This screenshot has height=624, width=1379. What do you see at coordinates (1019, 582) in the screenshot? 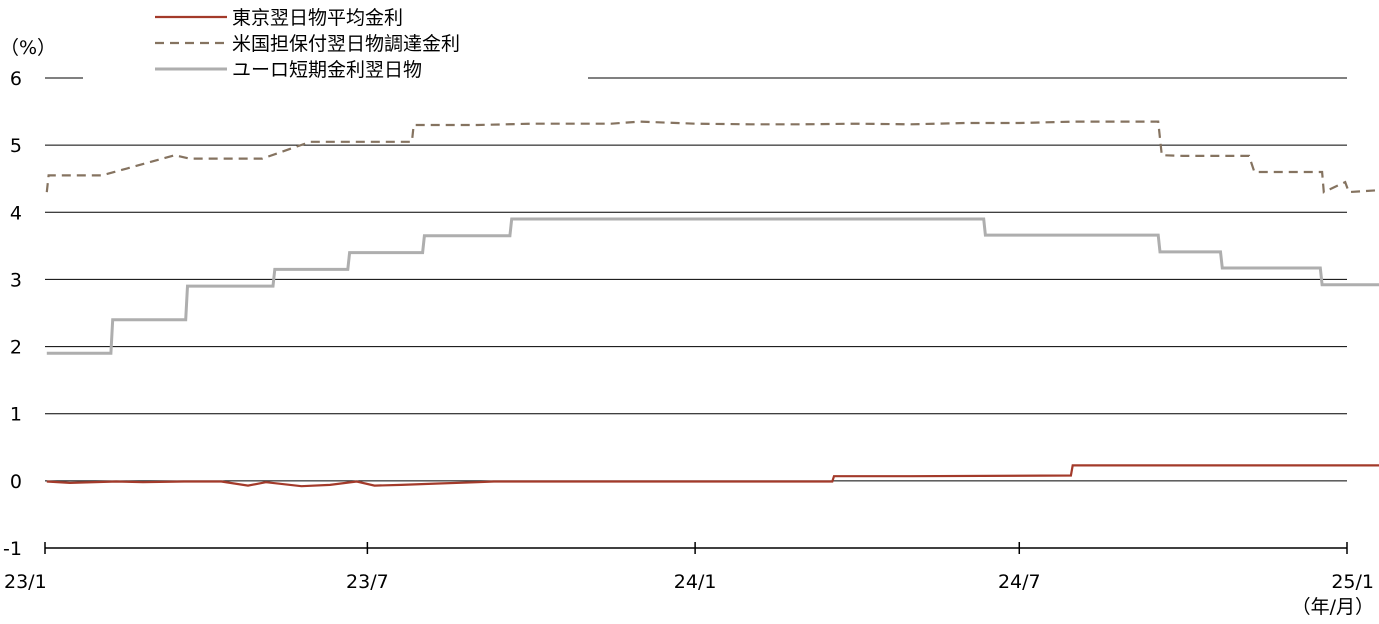
I see `x-tick-label: 24/7` at bounding box center [1019, 582].